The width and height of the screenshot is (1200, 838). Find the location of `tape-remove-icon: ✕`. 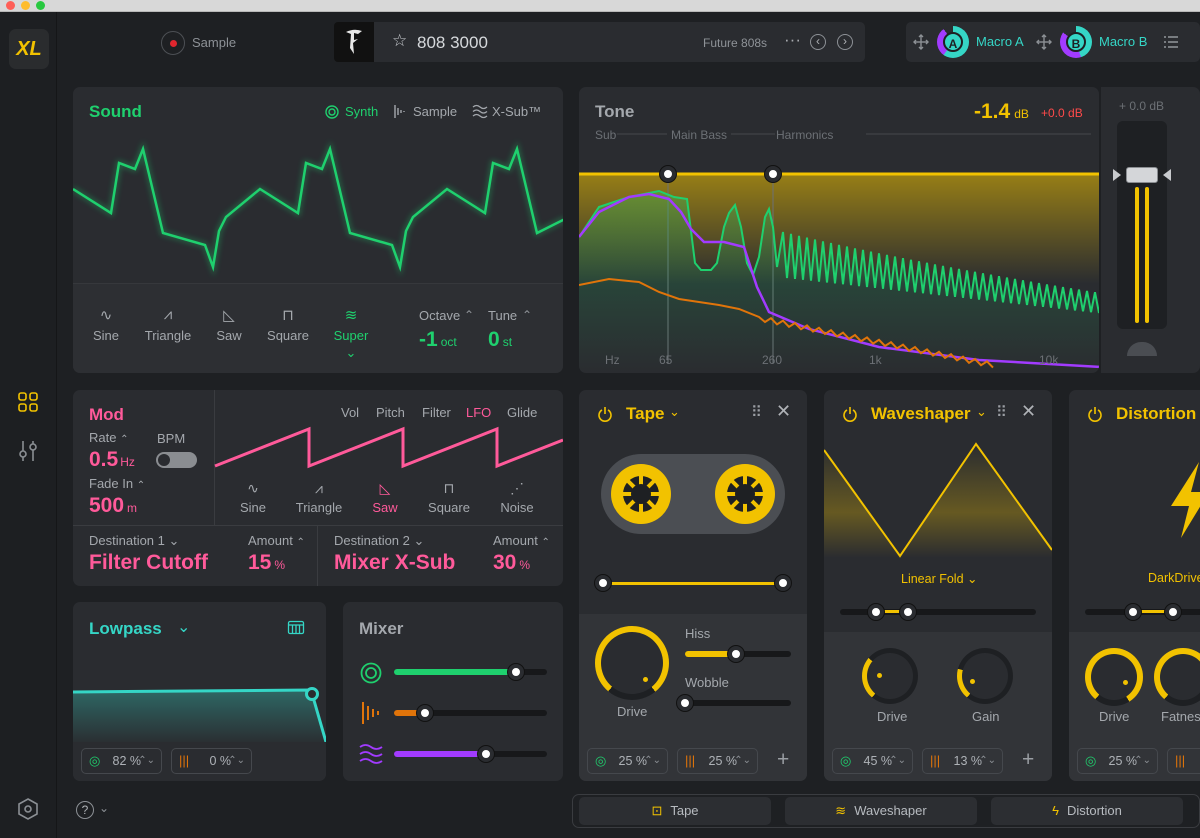

tape-remove-icon: ✕ is located at coordinates (784, 411).